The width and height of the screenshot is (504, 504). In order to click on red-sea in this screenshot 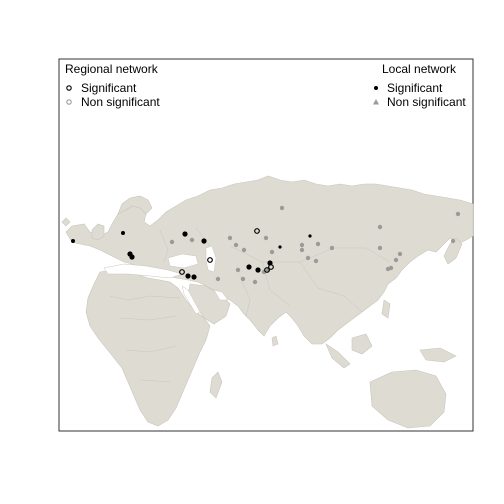, I will do `click(191, 300)`.